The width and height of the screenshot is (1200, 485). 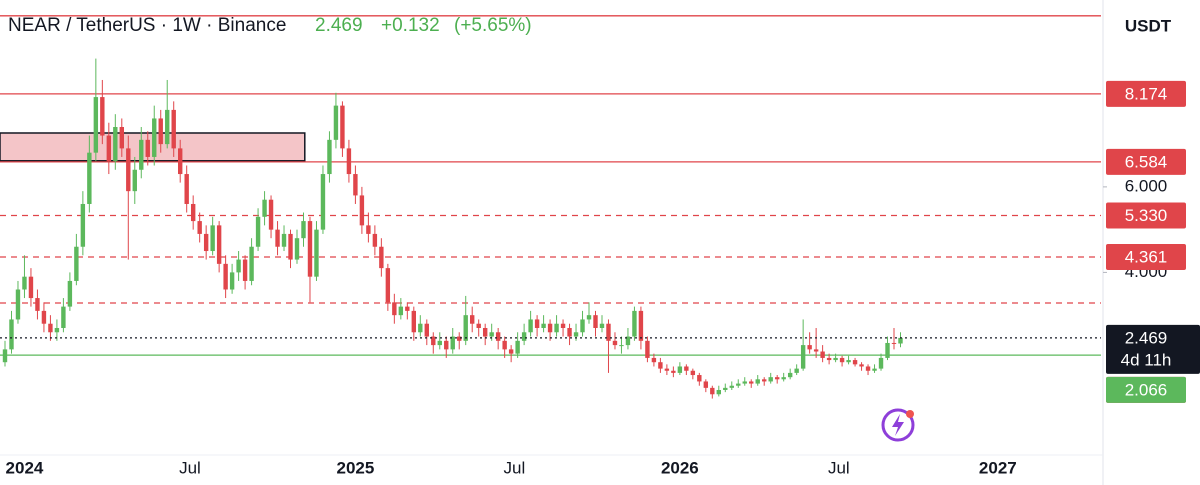 What do you see at coordinates (1153, 349) in the screenshot?
I see `last-price-box` at bounding box center [1153, 349].